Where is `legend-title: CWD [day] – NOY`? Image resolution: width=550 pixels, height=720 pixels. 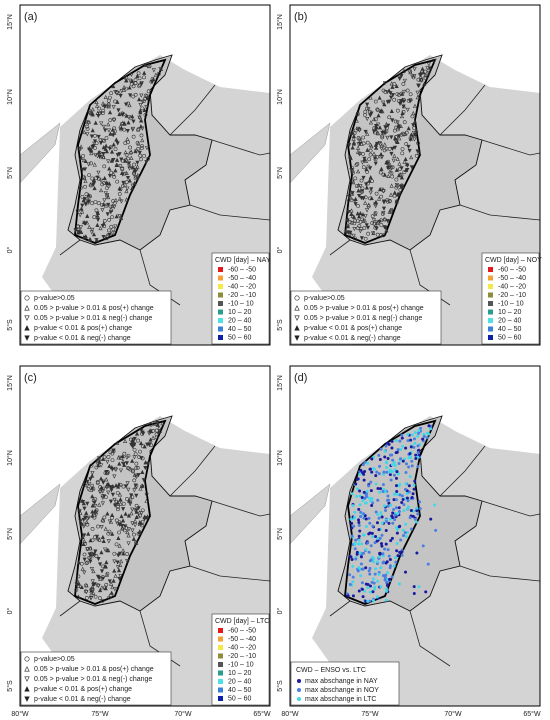 legend-title: CWD [day] – NOY is located at coordinates (513, 260).